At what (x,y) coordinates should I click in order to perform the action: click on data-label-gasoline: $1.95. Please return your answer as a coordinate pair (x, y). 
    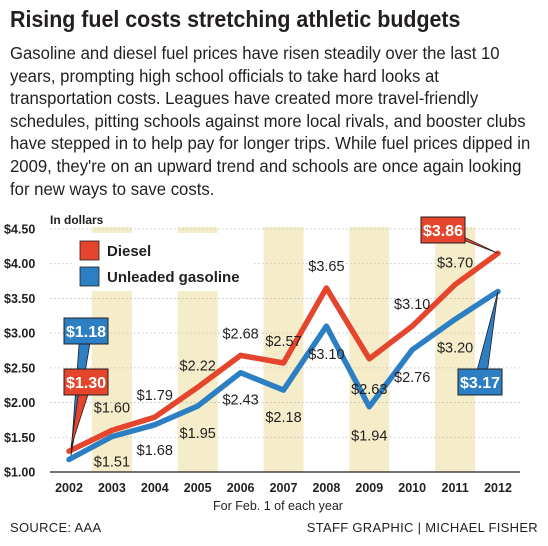
    Looking at the image, I should click on (198, 434).